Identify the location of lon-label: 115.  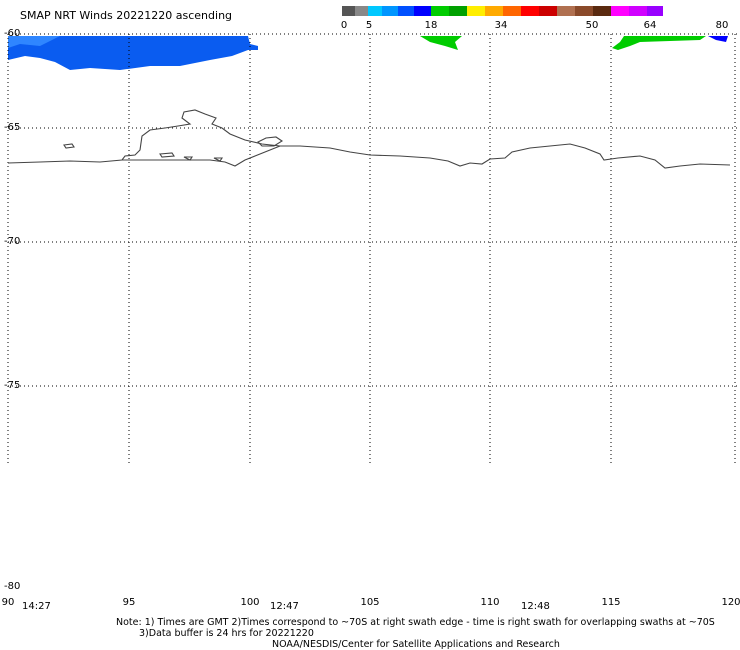
(611, 602).